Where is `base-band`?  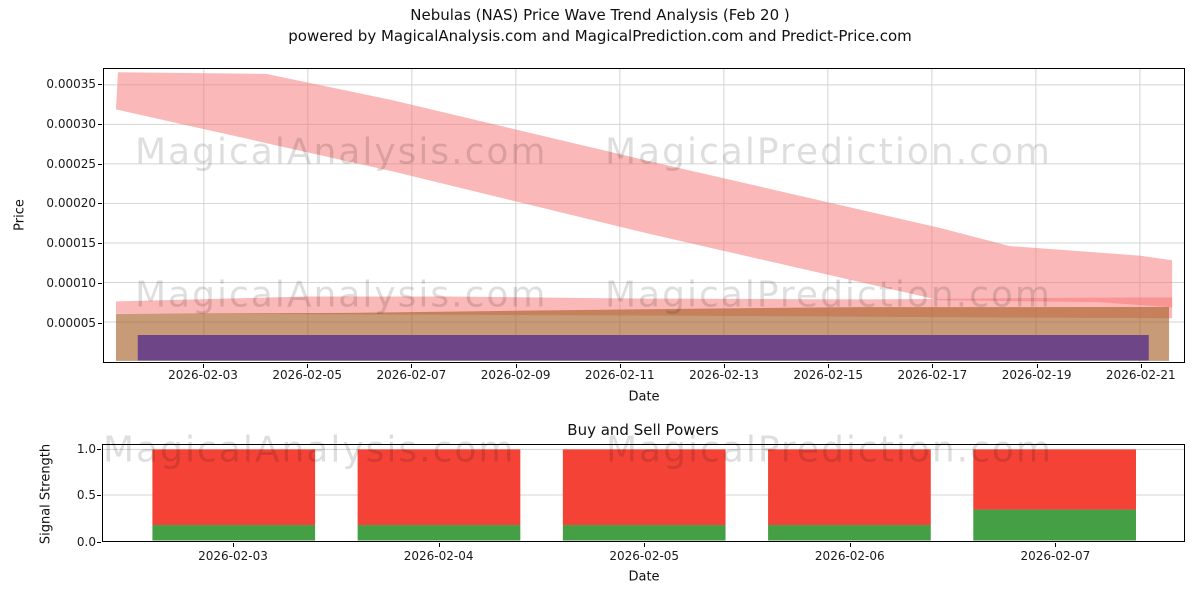 base-band is located at coordinates (643, 347).